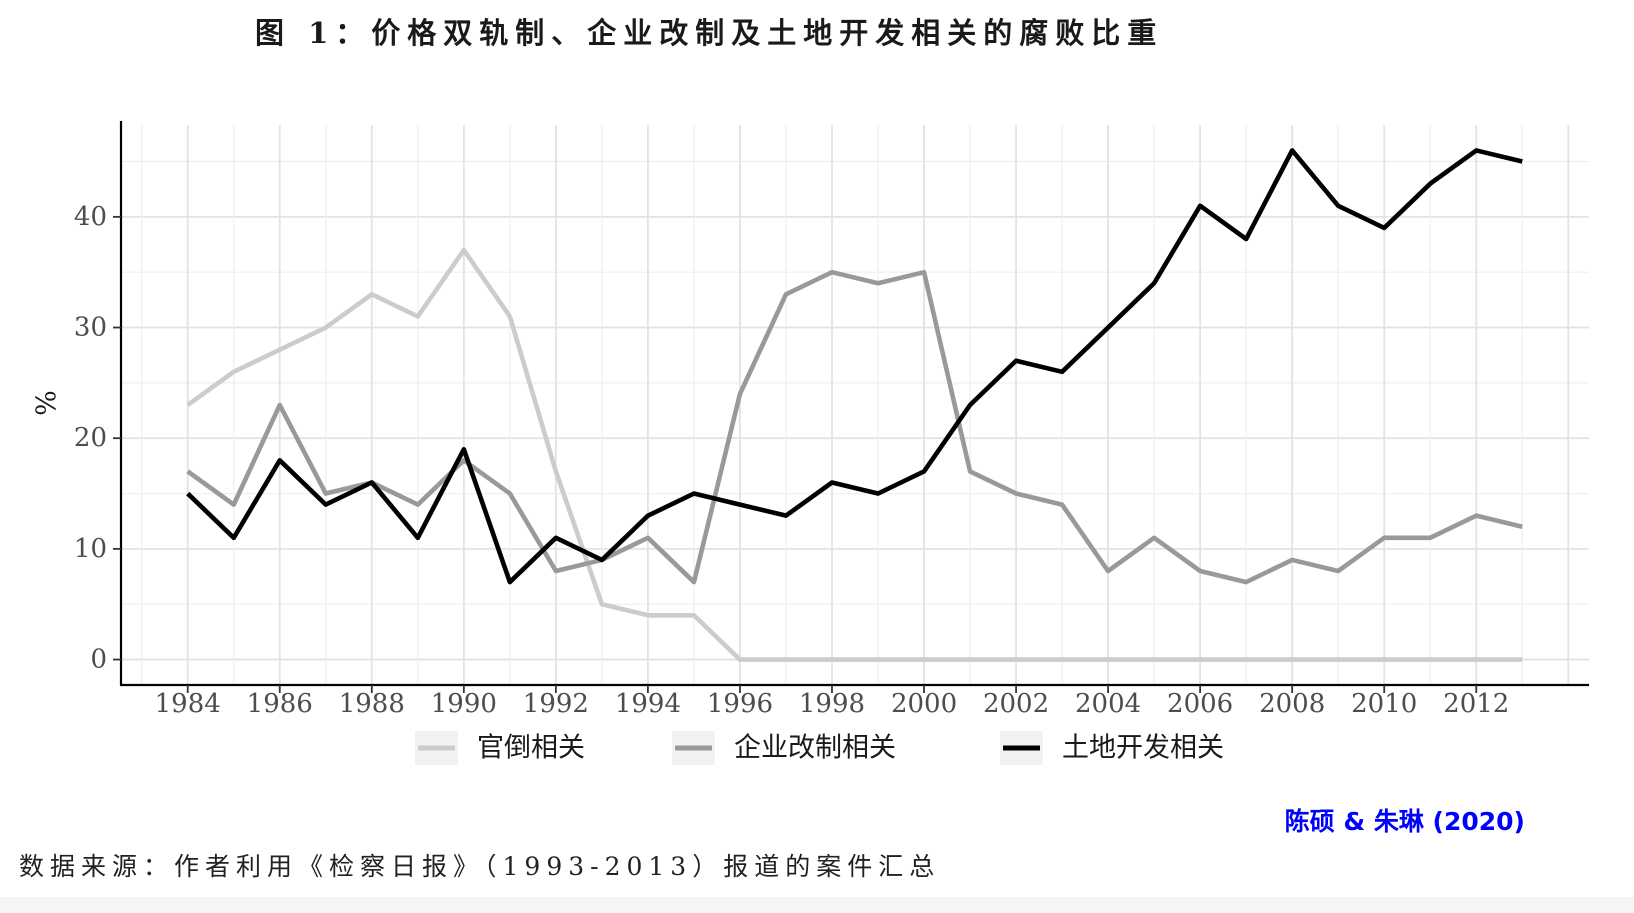 The image size is (1634, 913). What do you see at coordinates (372, 704) in the screenshot?
I see `x-tick-label: 1988` at bounding box center [372, 704].